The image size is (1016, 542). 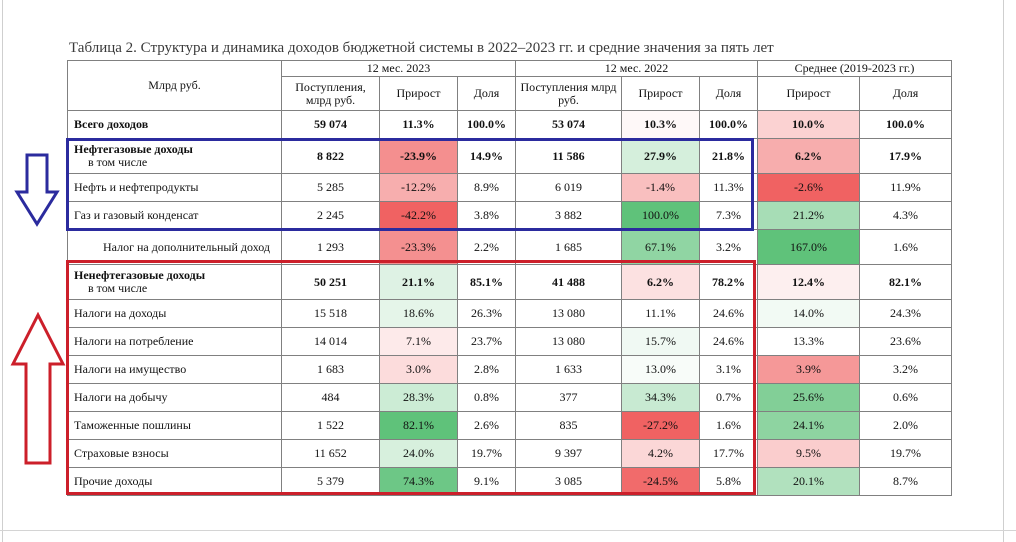 What do you see at coordinates (38, 388) in the screenshot?
I see `up-arrow-icon` at bounding box center [38, 388].